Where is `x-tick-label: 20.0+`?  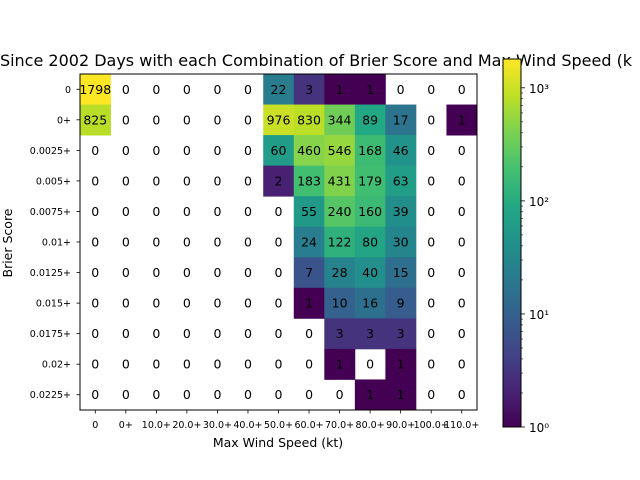
x-tick-label: 20.0+ is located at coordinates (186, 425).